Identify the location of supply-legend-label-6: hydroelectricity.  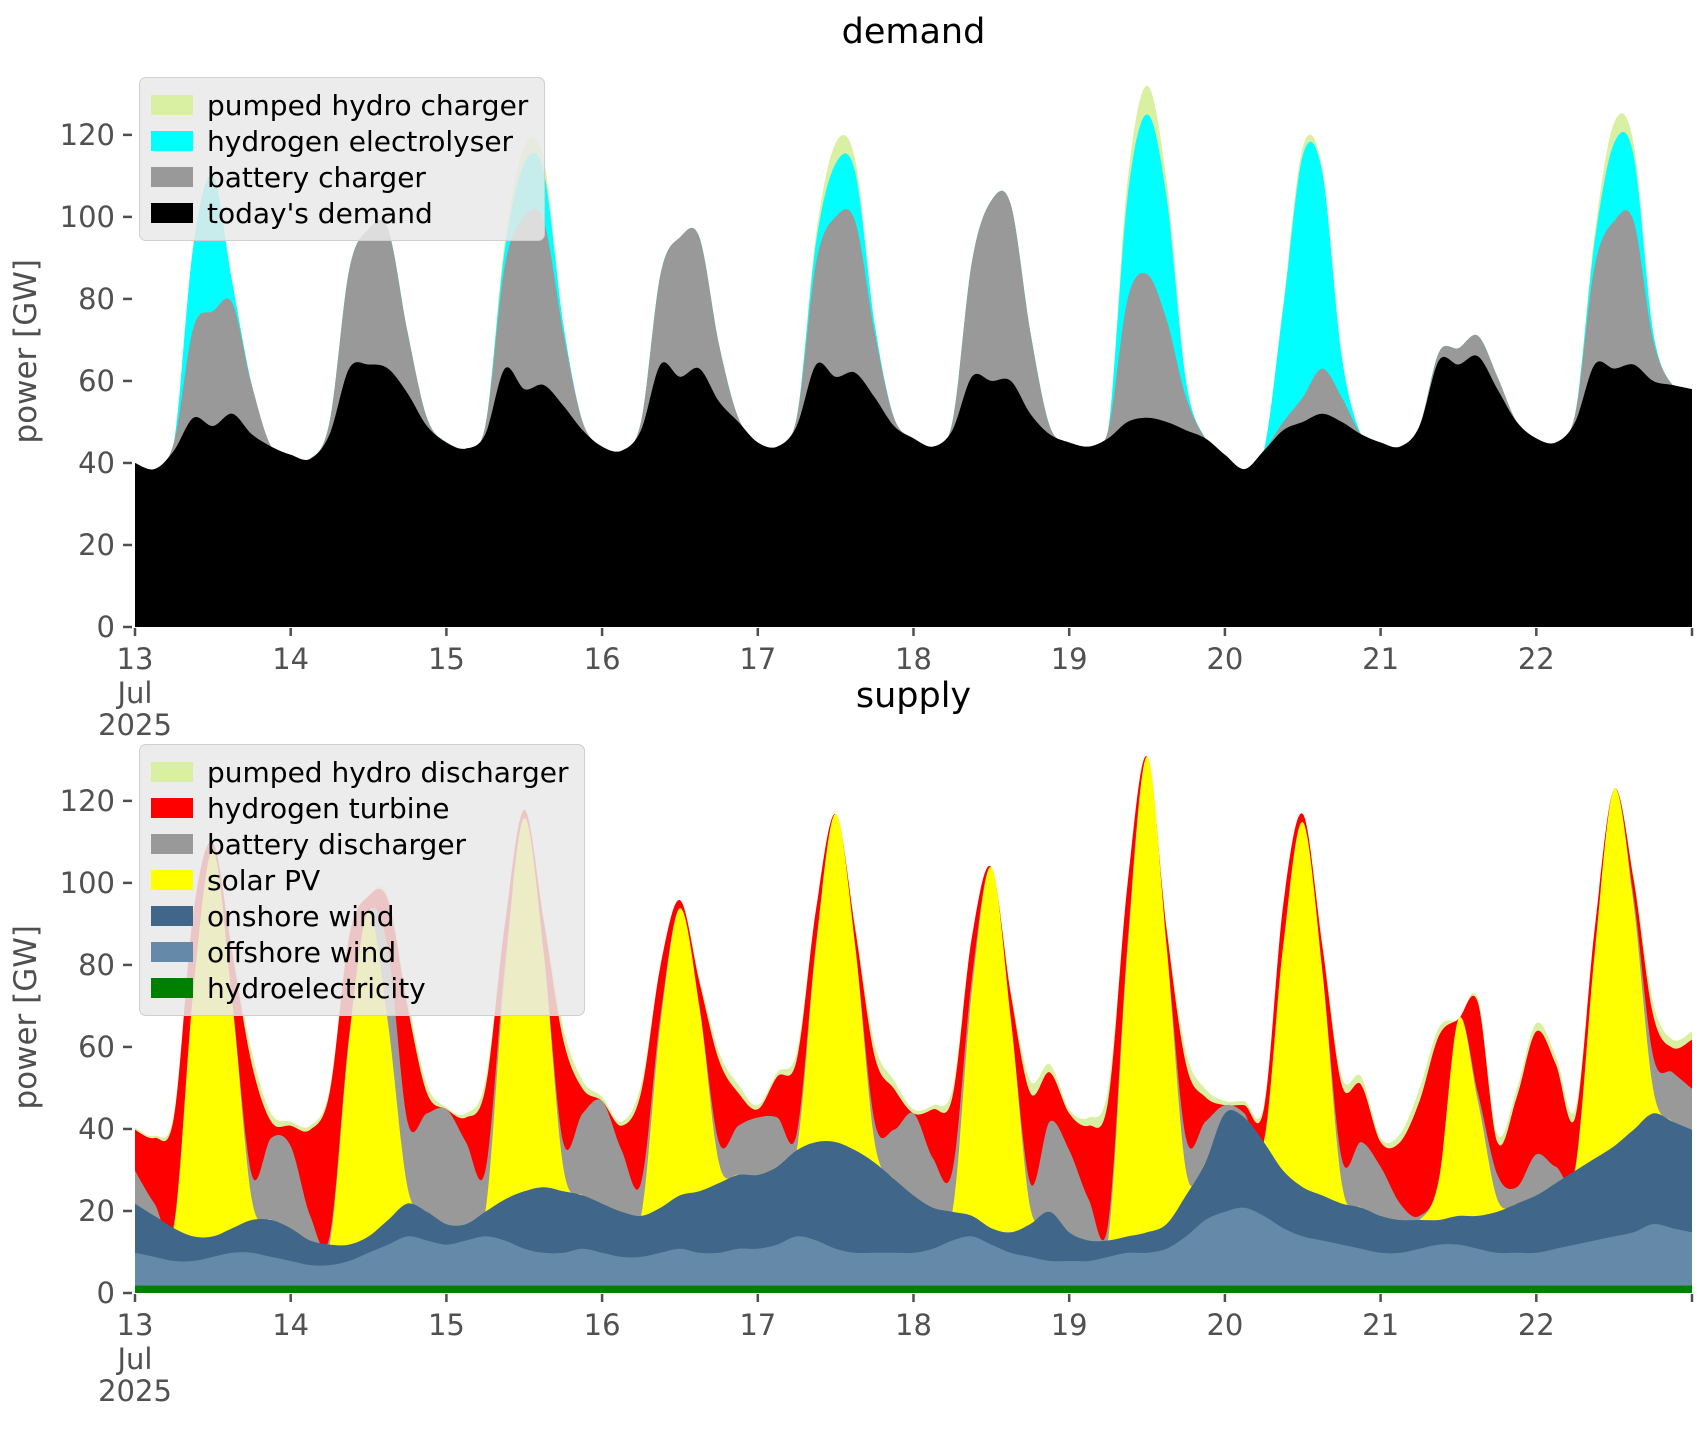
(316, 988).